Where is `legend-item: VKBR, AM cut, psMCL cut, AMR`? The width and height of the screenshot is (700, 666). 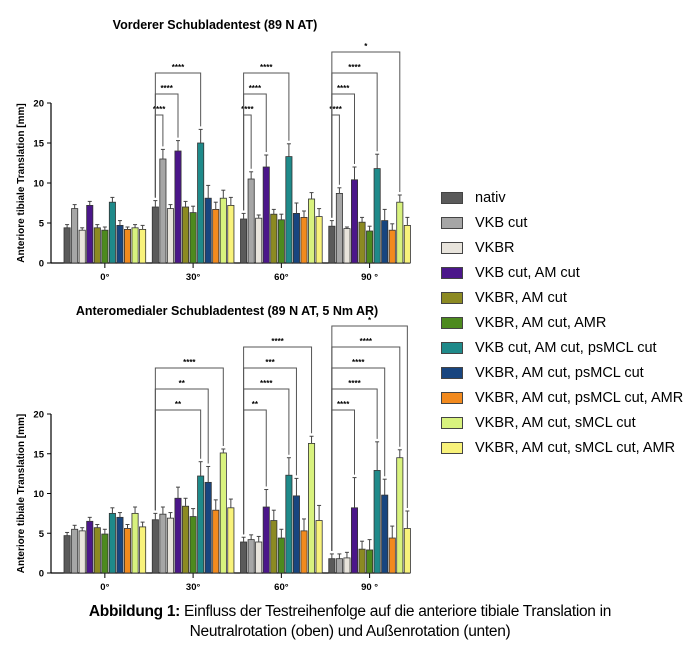
legend-item: VKBR, AM cut, psMCL cut, AMR is located at coordinates (562, 397).